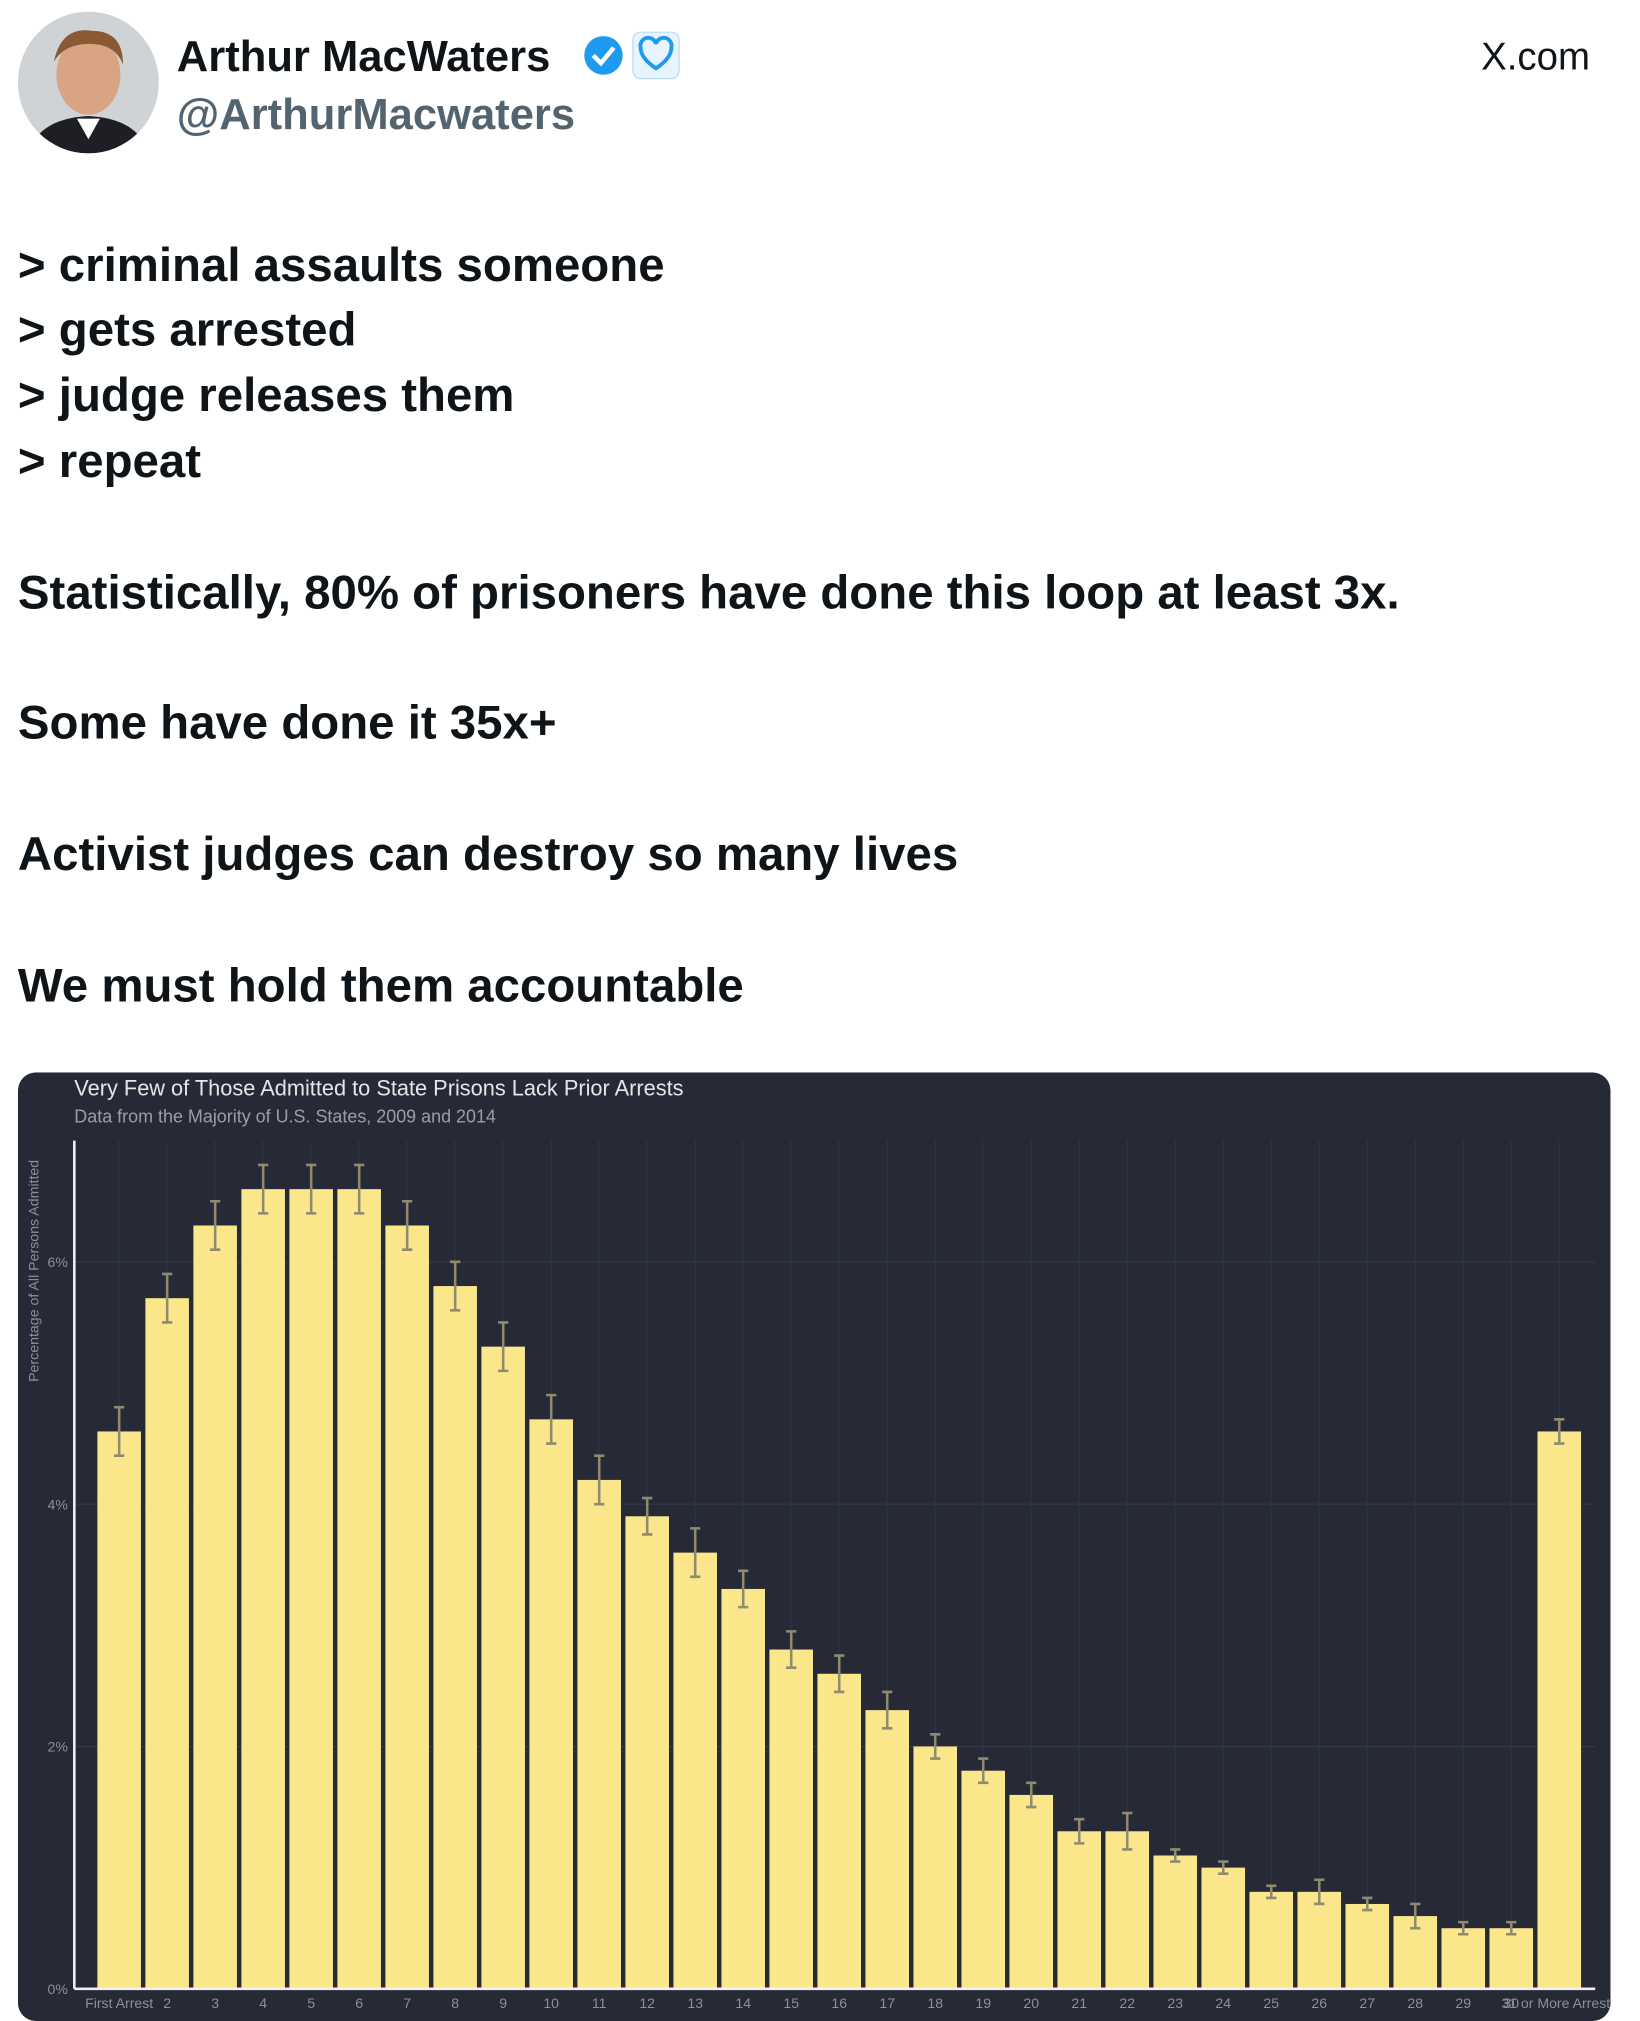  I want to click on x-tick-label: 31 or More Arrests, so click(1559, 2003).